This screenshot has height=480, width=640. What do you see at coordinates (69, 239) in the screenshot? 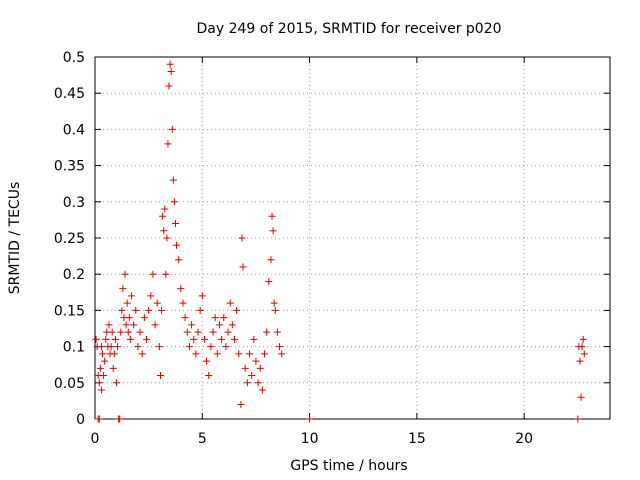
I see `y-tick-label: 0.25` at bounding box center [69, 239].